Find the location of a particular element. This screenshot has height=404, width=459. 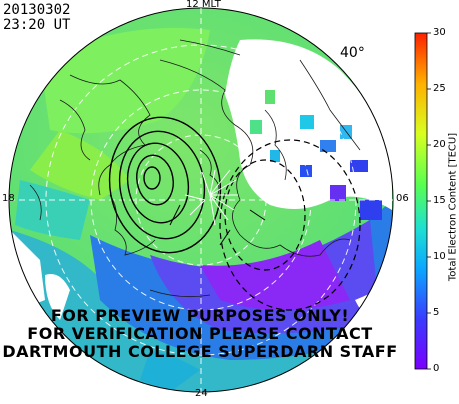

colorbar-tick-10: 10 is located at coordinates (439, 256).